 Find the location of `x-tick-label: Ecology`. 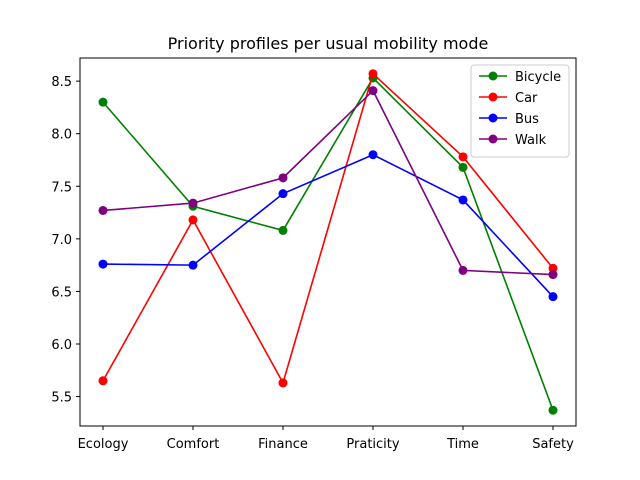

x-tick-label: Ecology is located at coordinates (103, 444).